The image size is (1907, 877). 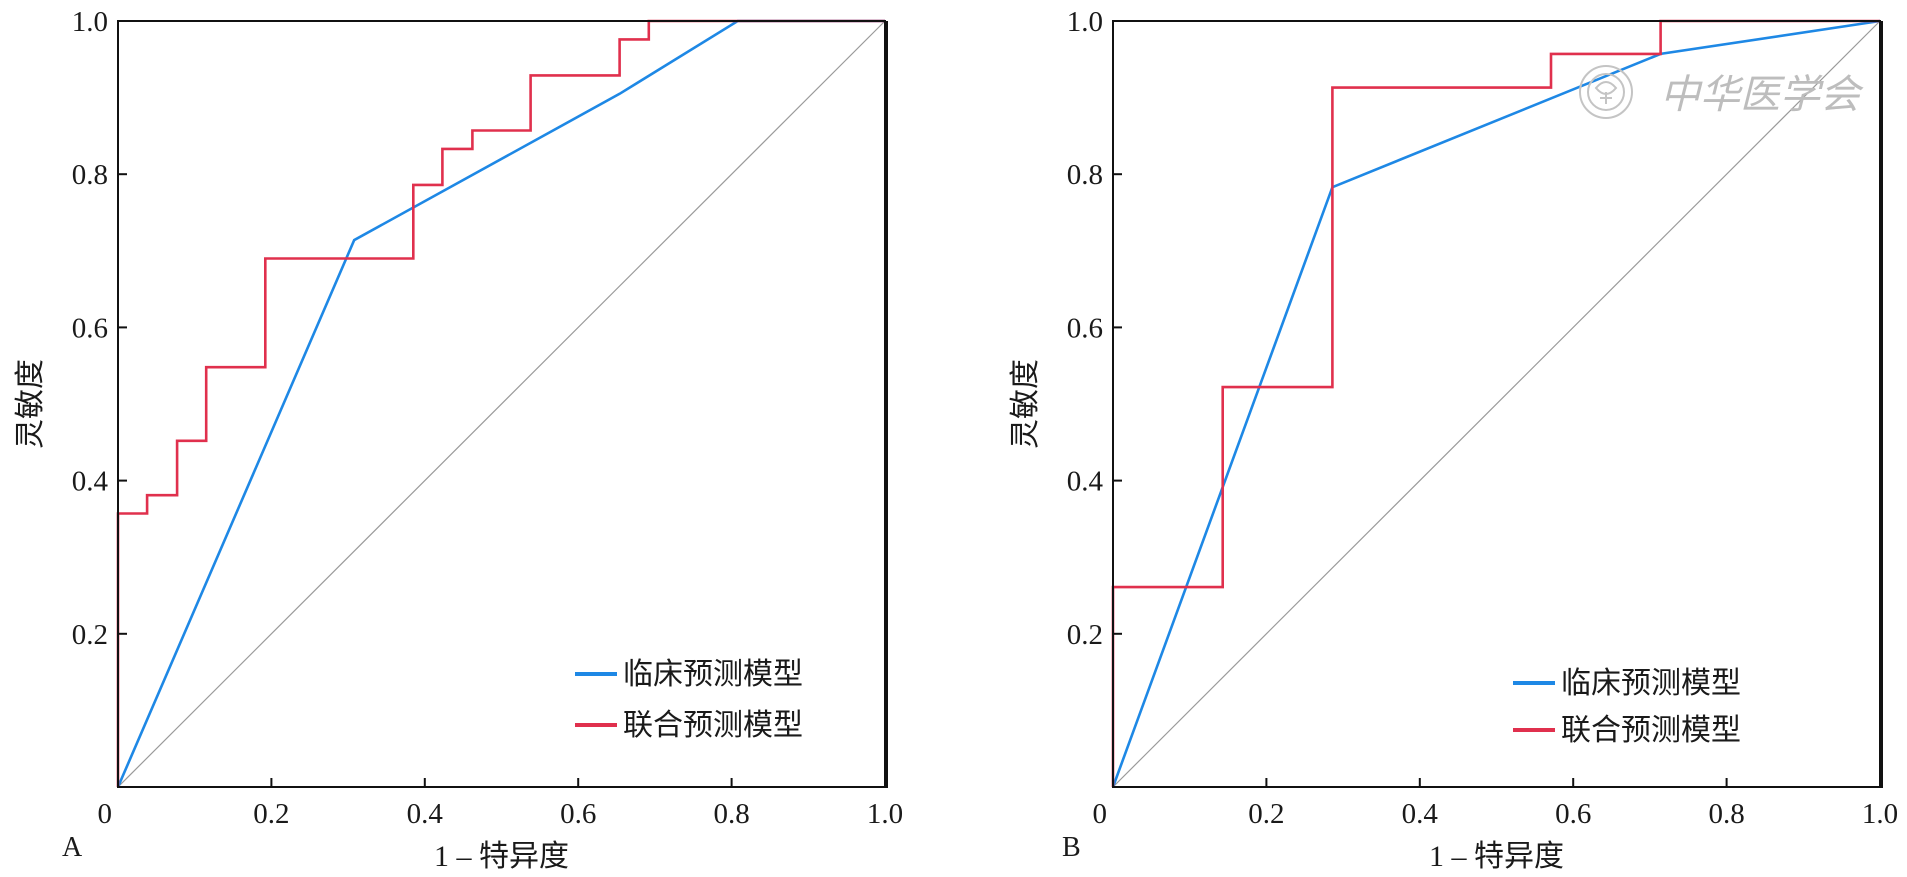 What do you see at coordinates (1606, 92) in the screenshot?
I see `watermark-seal-icon` at bounding box center [1606, 92].